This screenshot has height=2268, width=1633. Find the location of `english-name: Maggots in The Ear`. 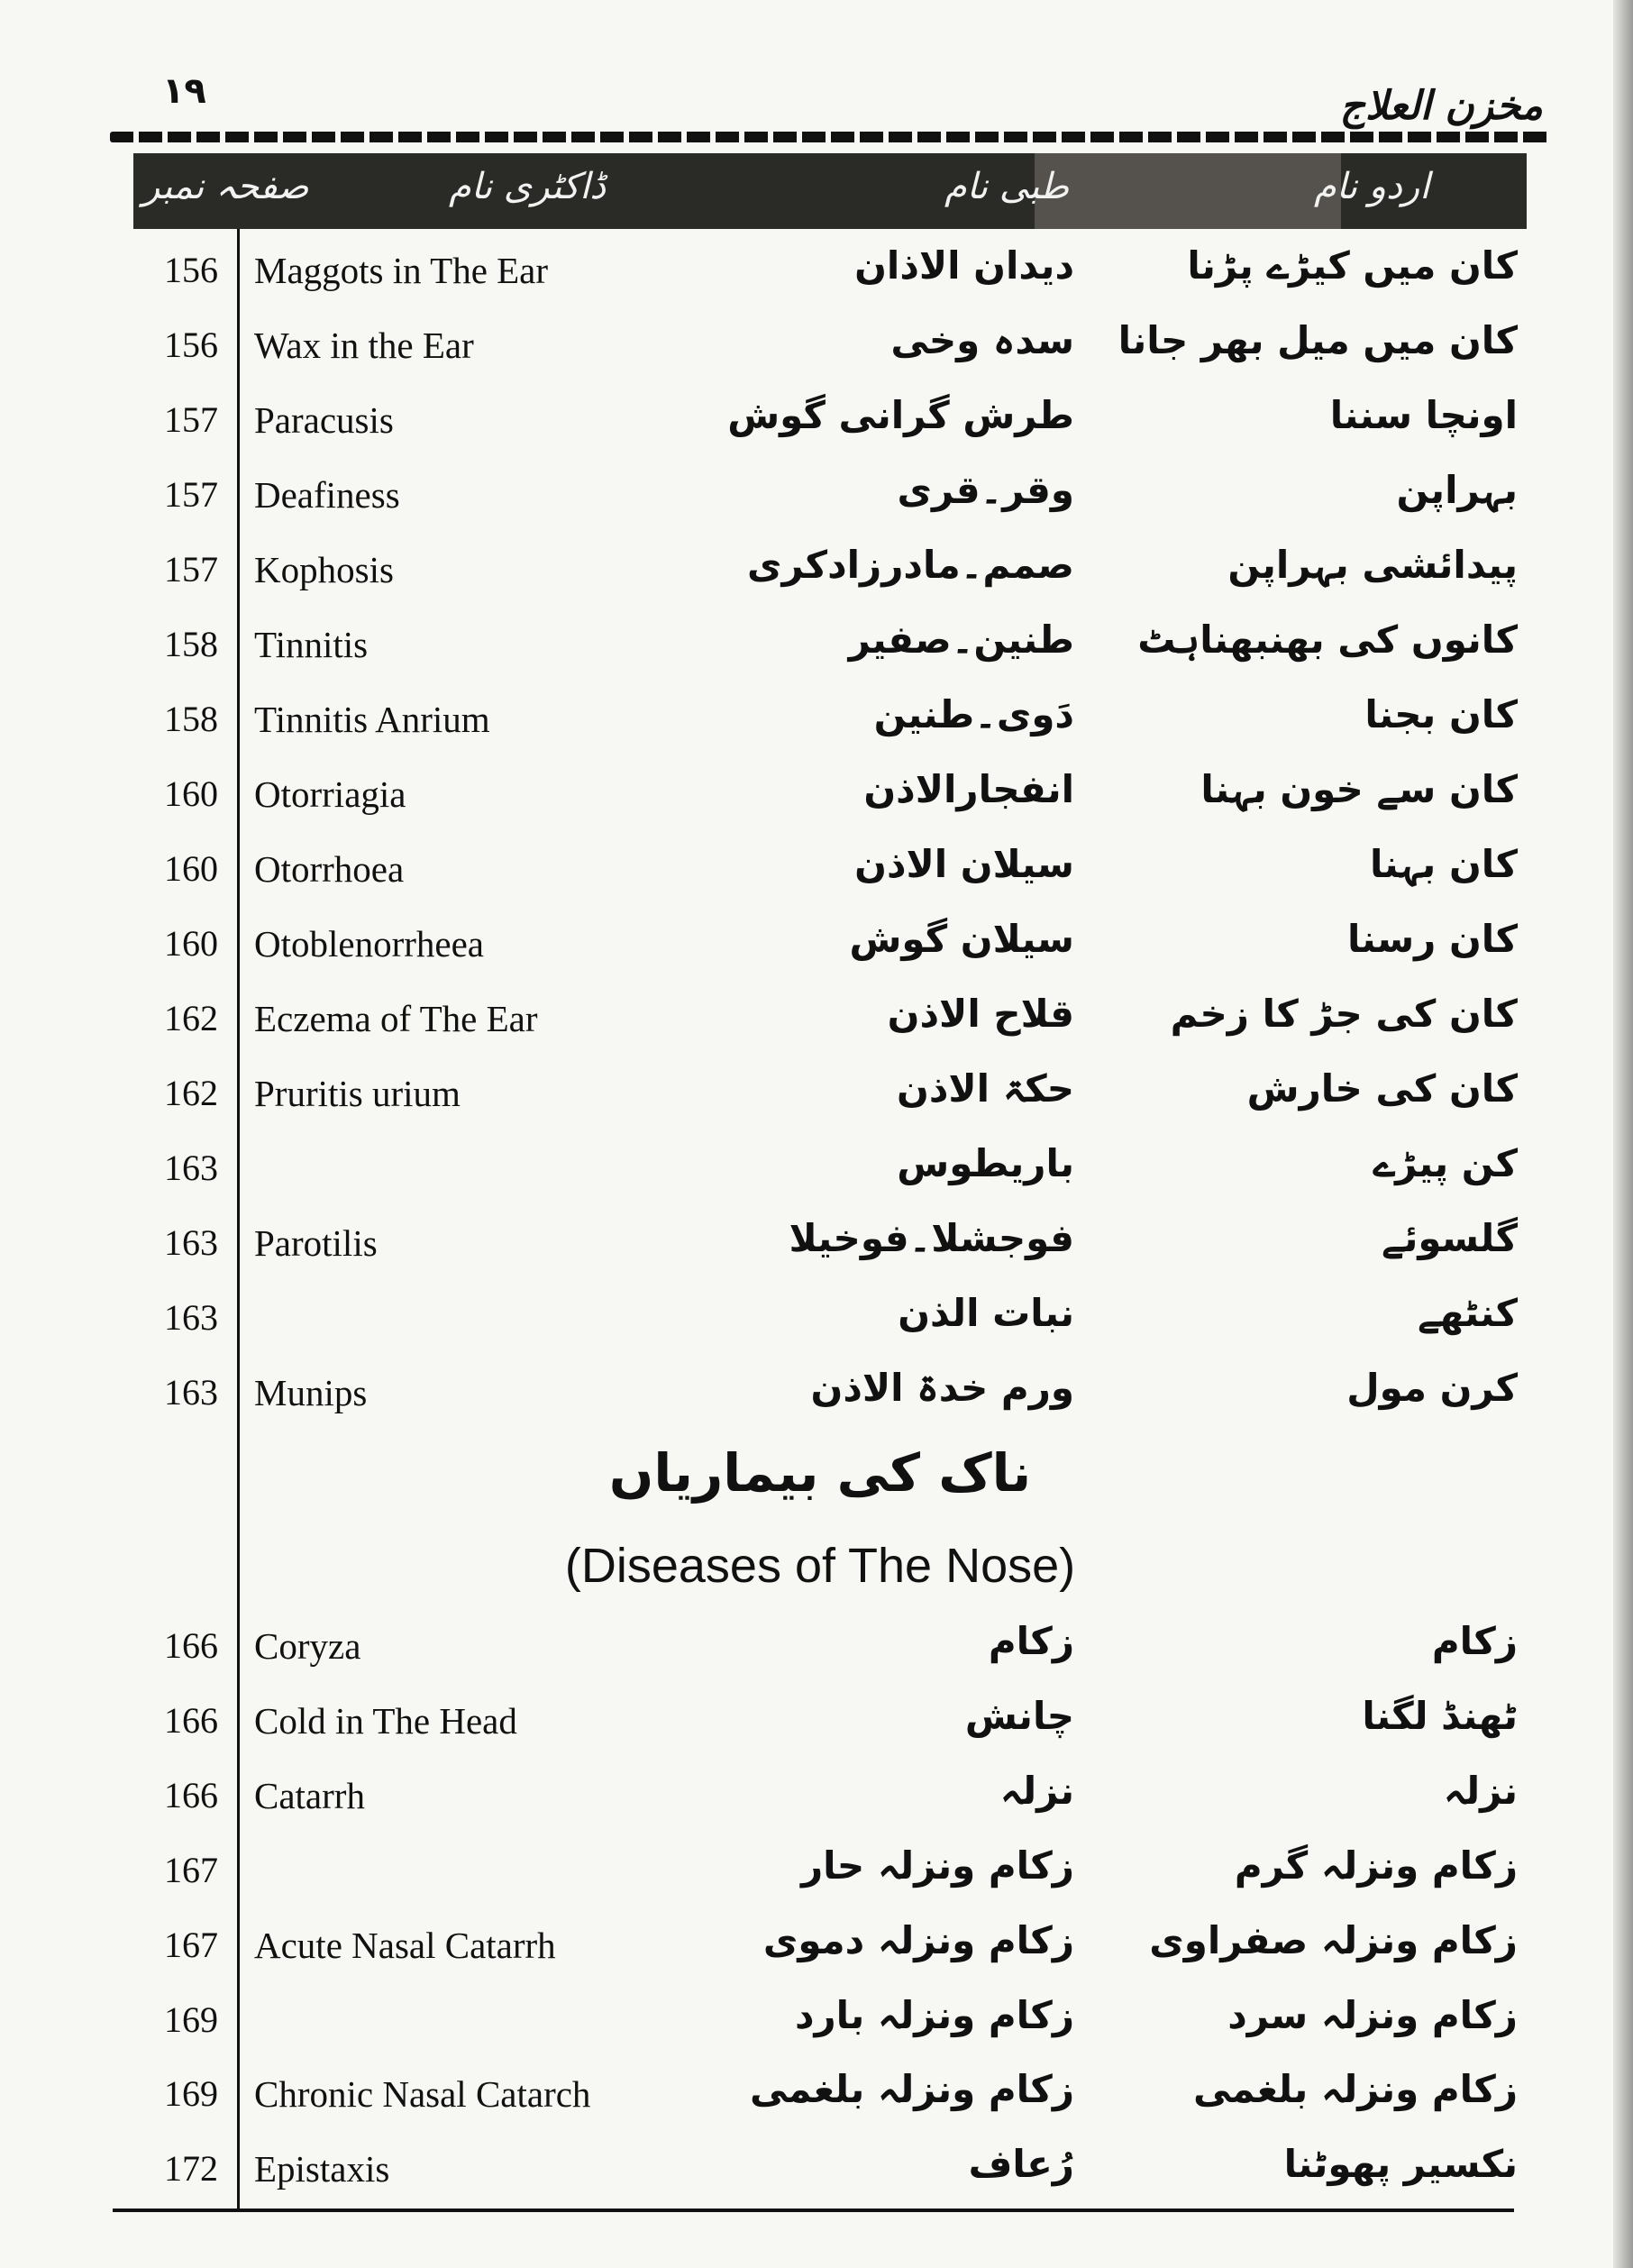

english-name: Maggots in The Ear is located at coordinates (401, 270).